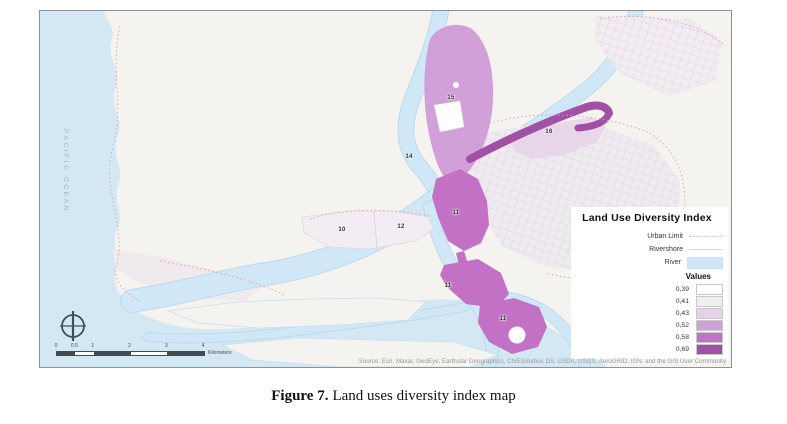 This screenshot has width=787, height=424. What do you see at coordinates (203, 346) in the screenshot?
I see `scale-tick: 4` at bounding box center [203, 346].